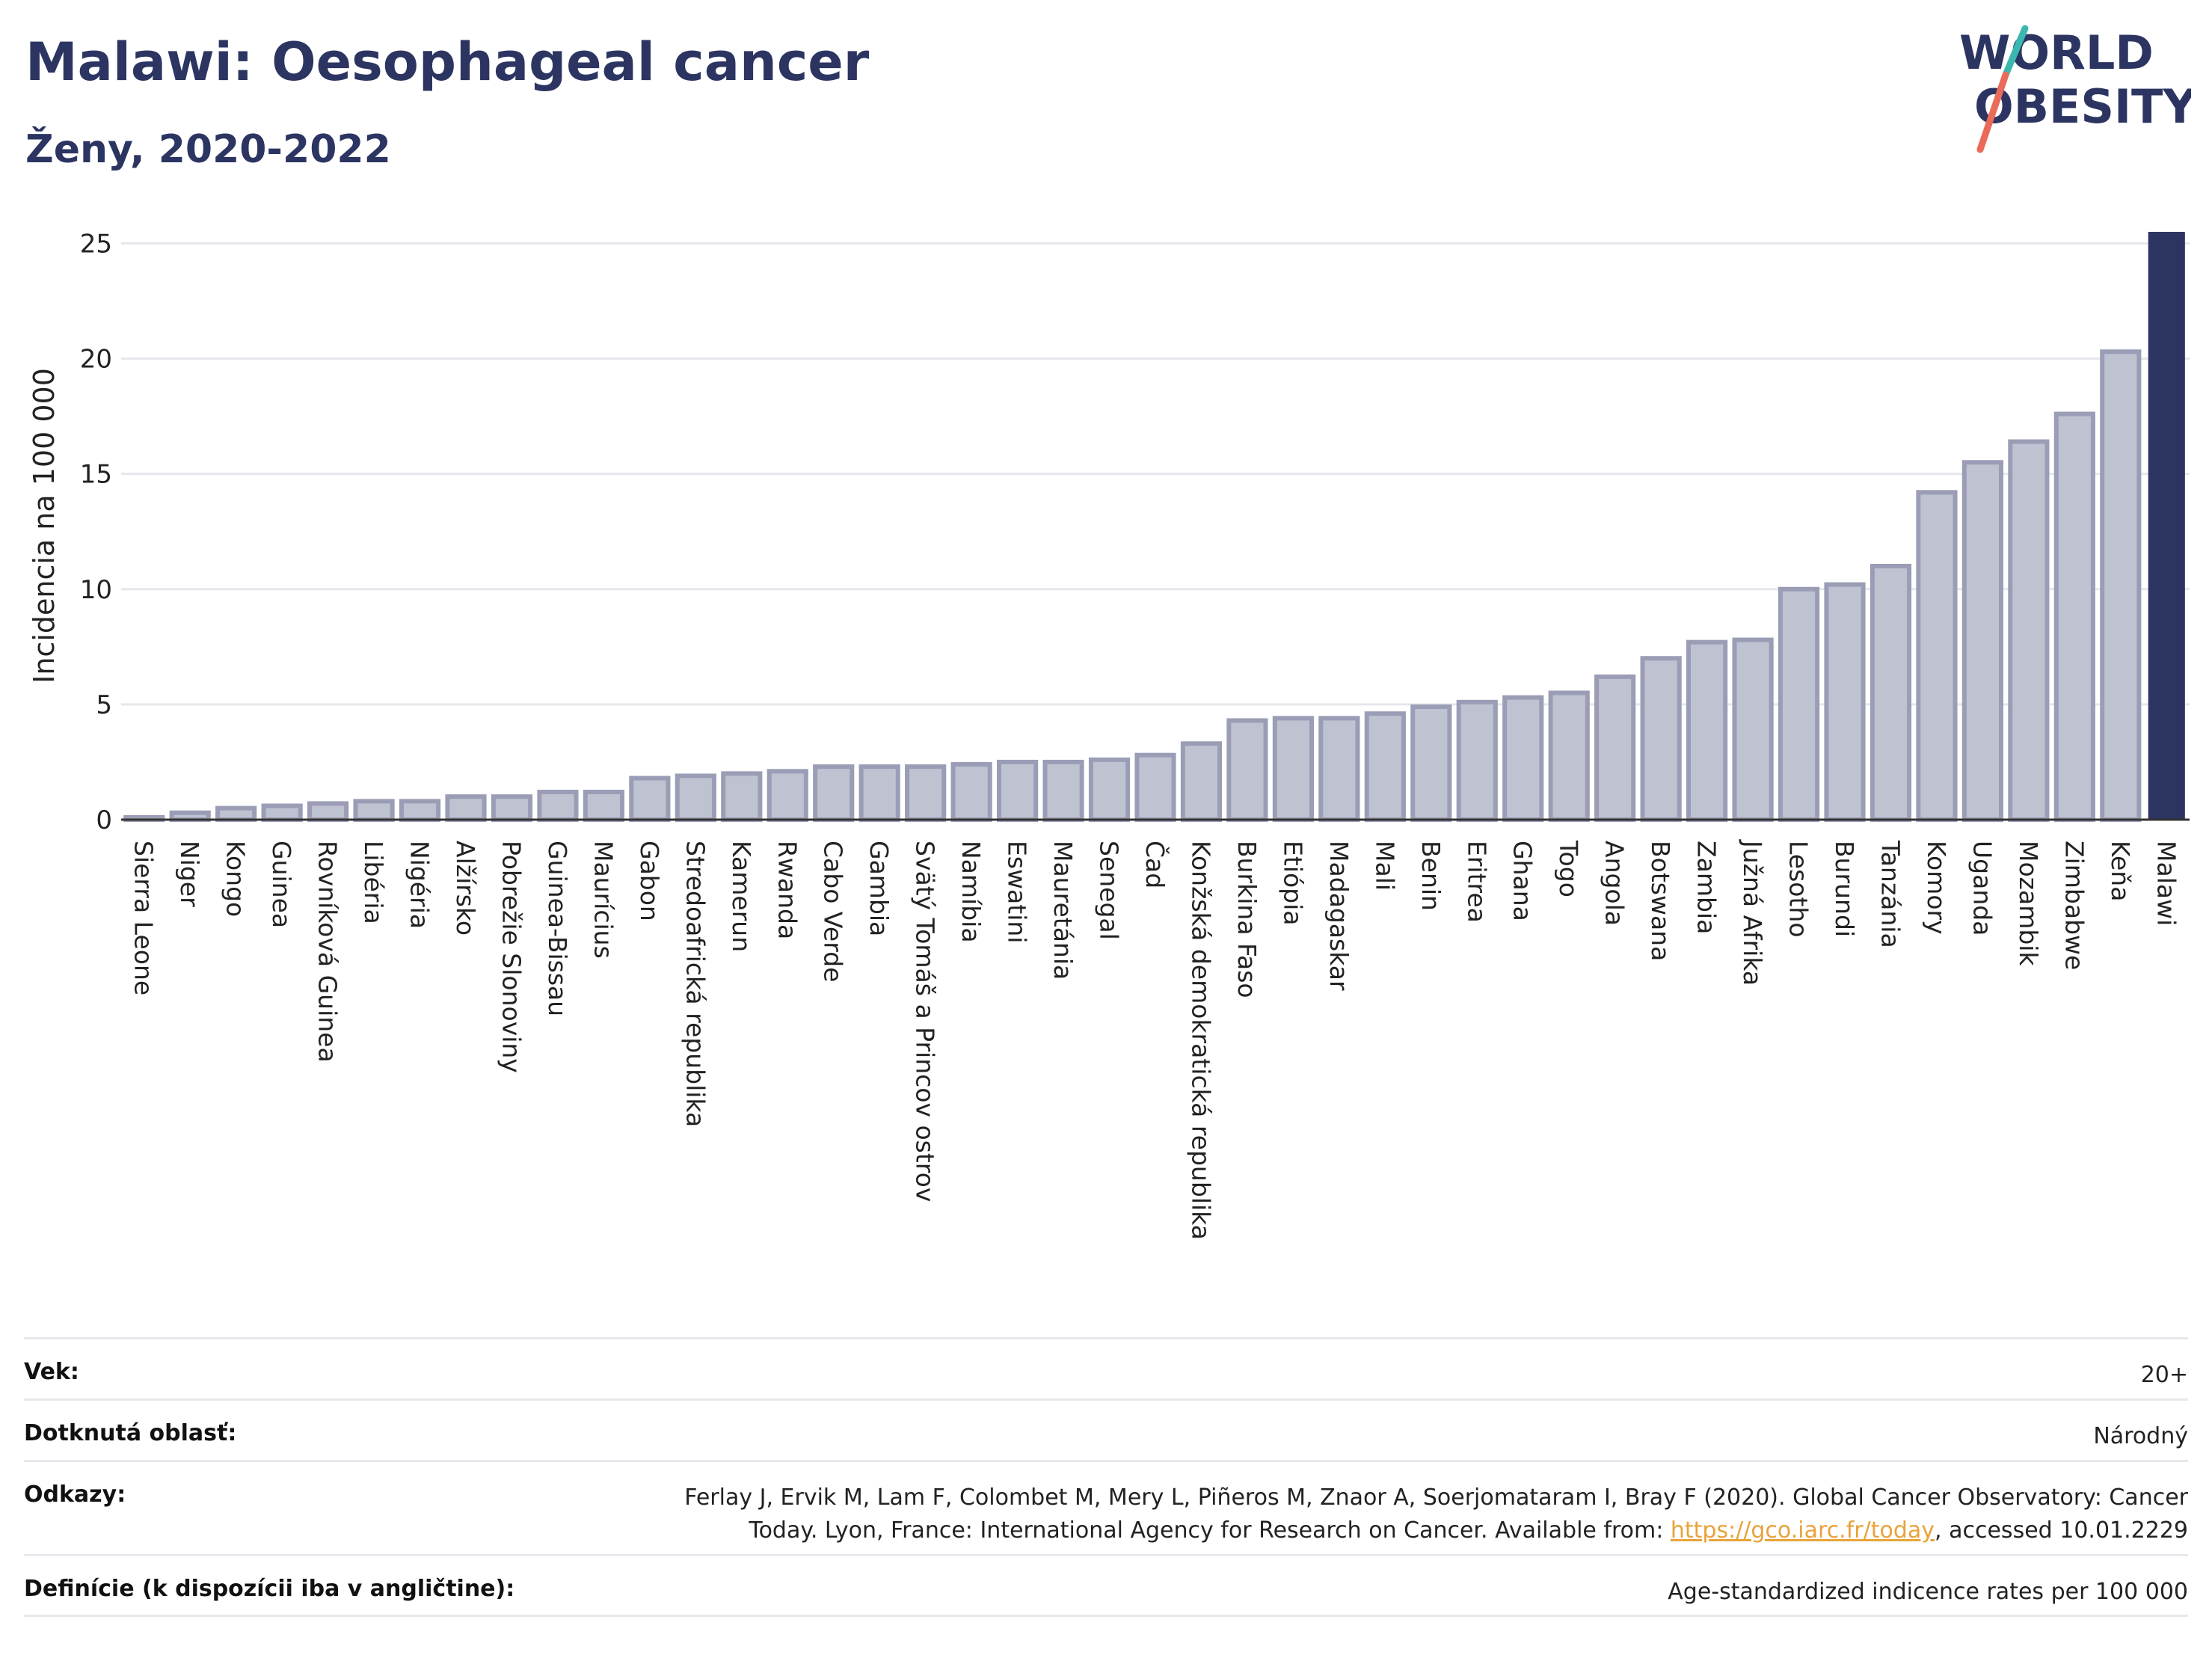 The height and width of the screenshot is (1655, 2212). Describe the element at coordinates (281, 884) in the screenshot. I see `x-tick-label: Guinea` at that location.